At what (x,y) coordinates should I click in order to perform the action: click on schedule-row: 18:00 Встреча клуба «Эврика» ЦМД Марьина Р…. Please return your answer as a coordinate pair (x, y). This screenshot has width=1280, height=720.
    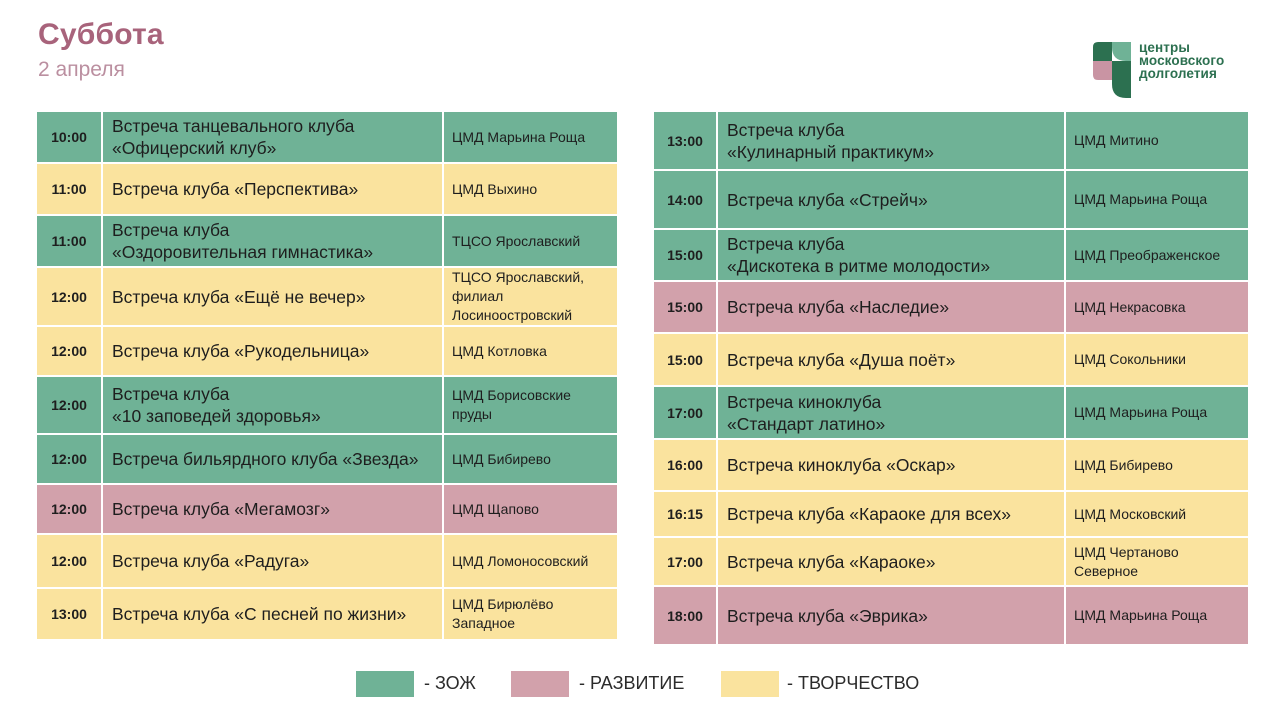
    Looking at the image, I should click on (951, 616).